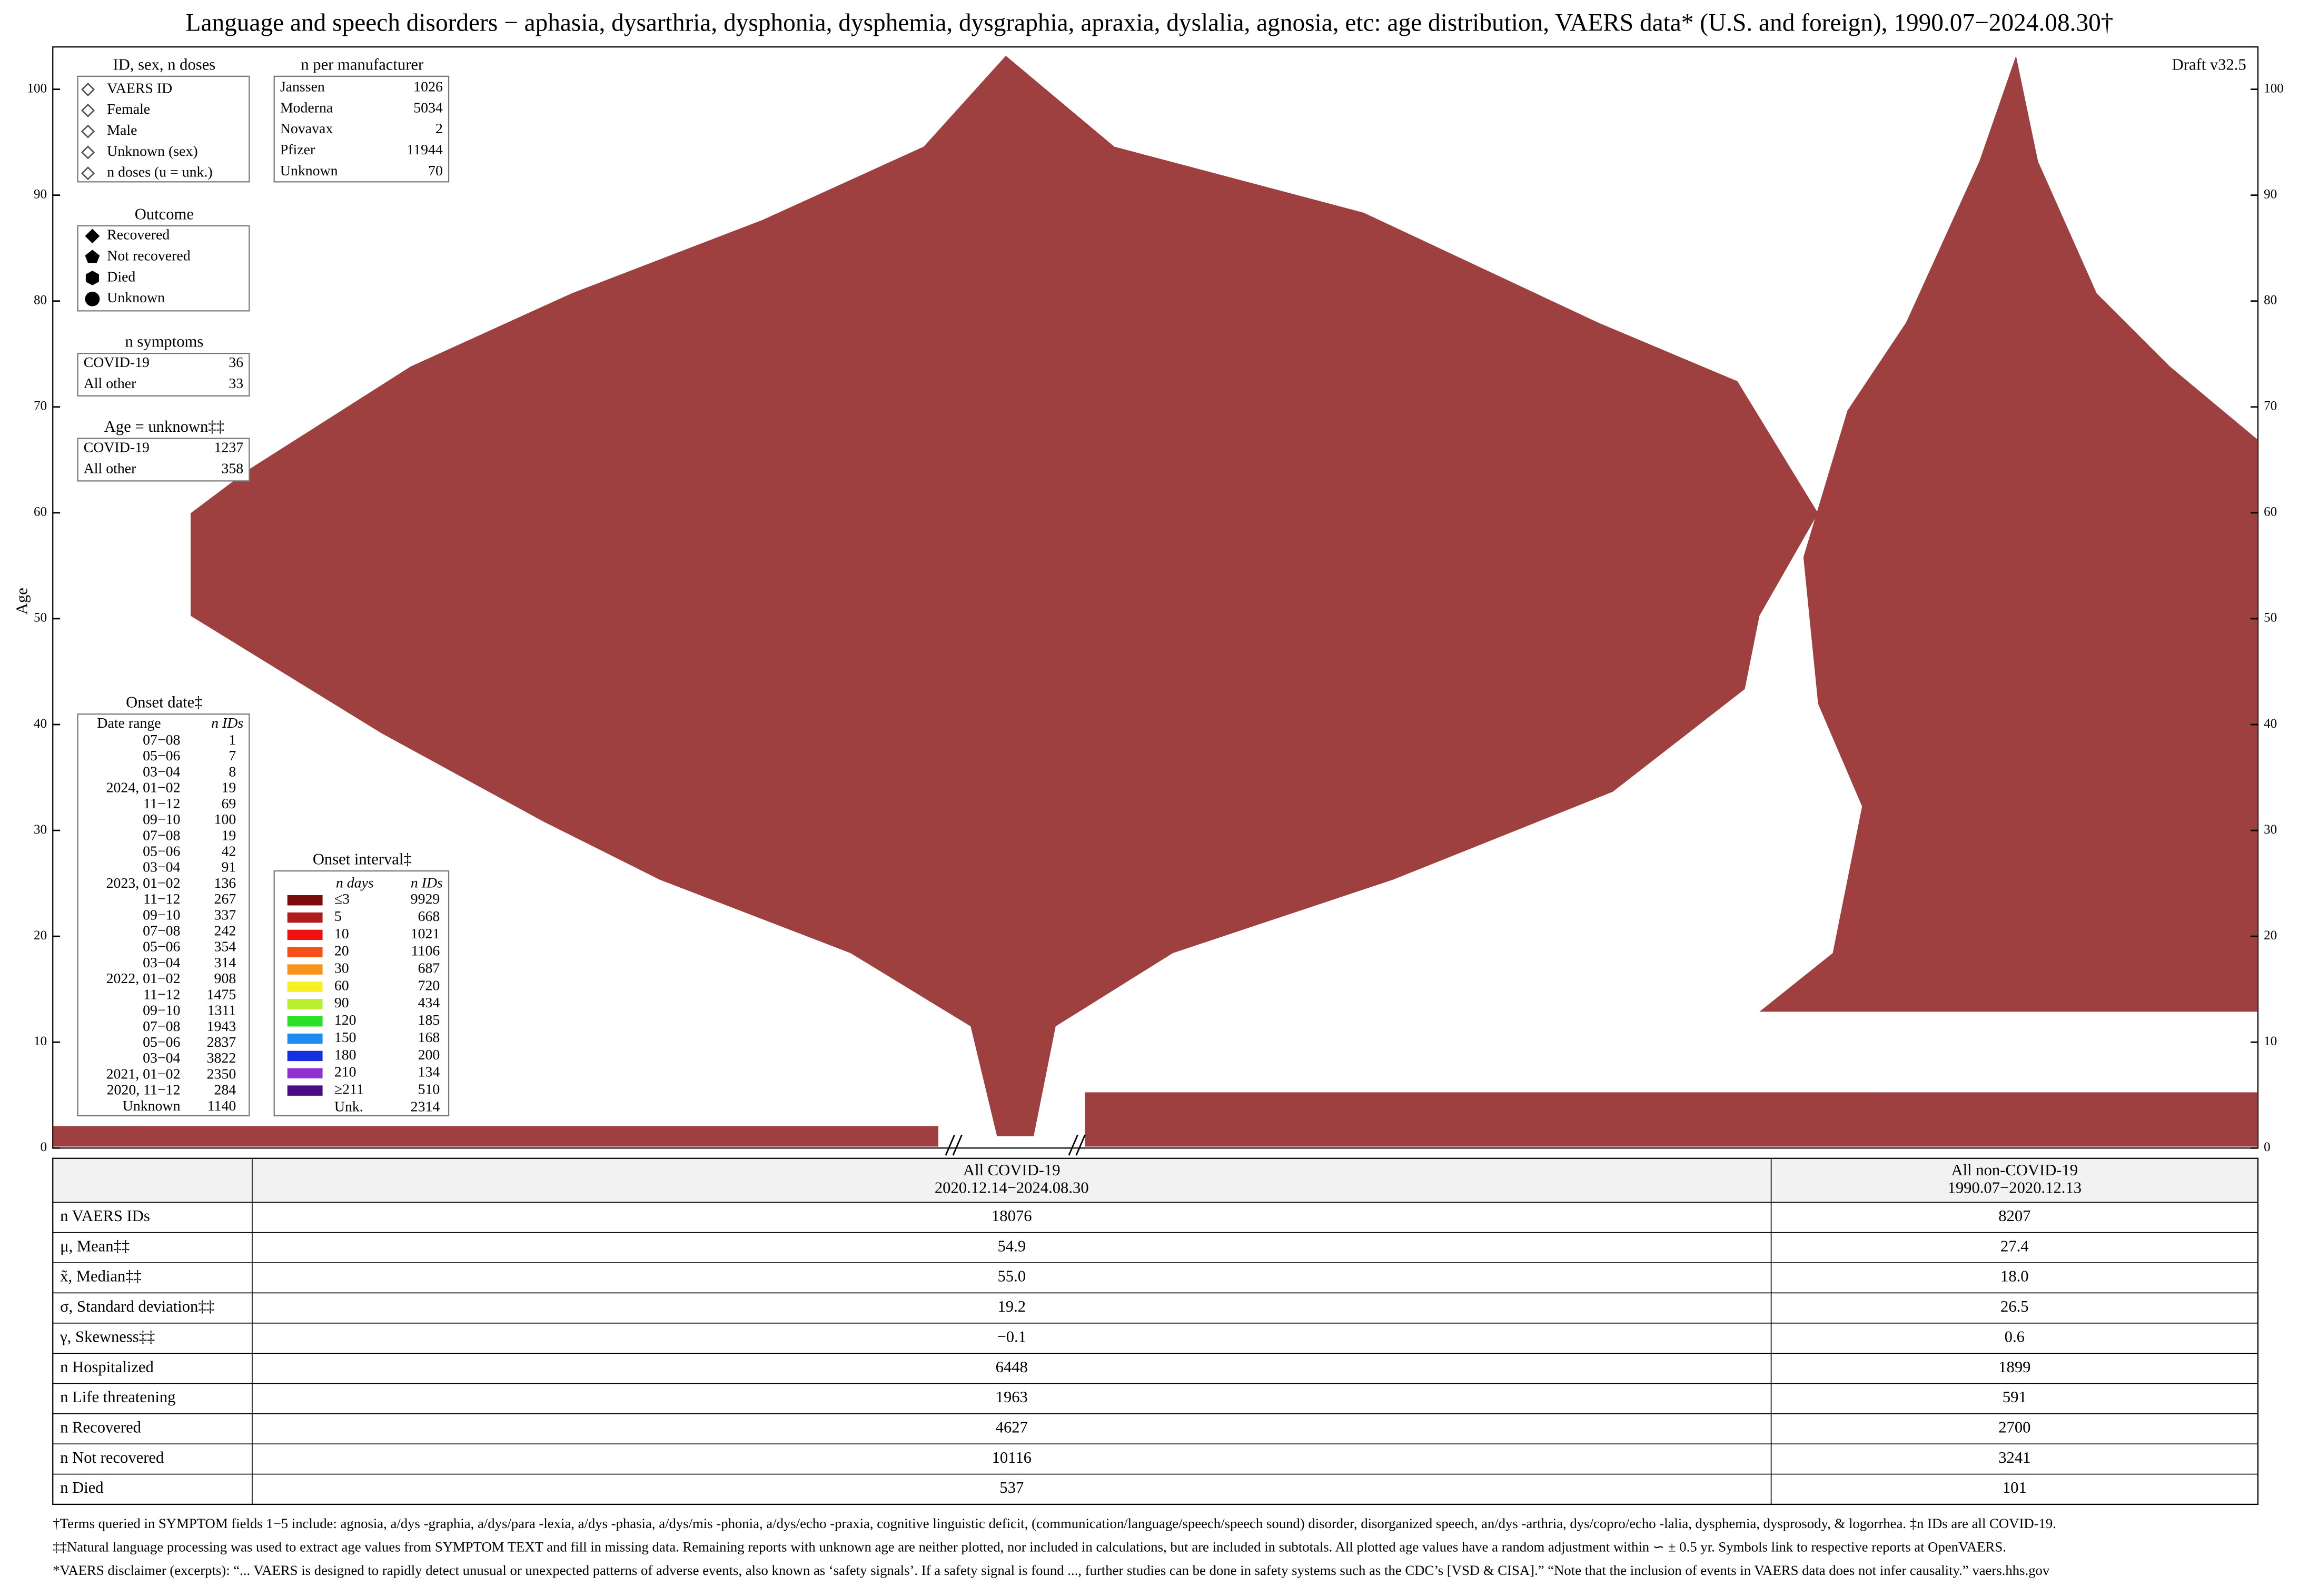 This screenshot has width=2299, height=1596. I want to click on row-label: μ, Mean‡‡, so click(95, 1246).